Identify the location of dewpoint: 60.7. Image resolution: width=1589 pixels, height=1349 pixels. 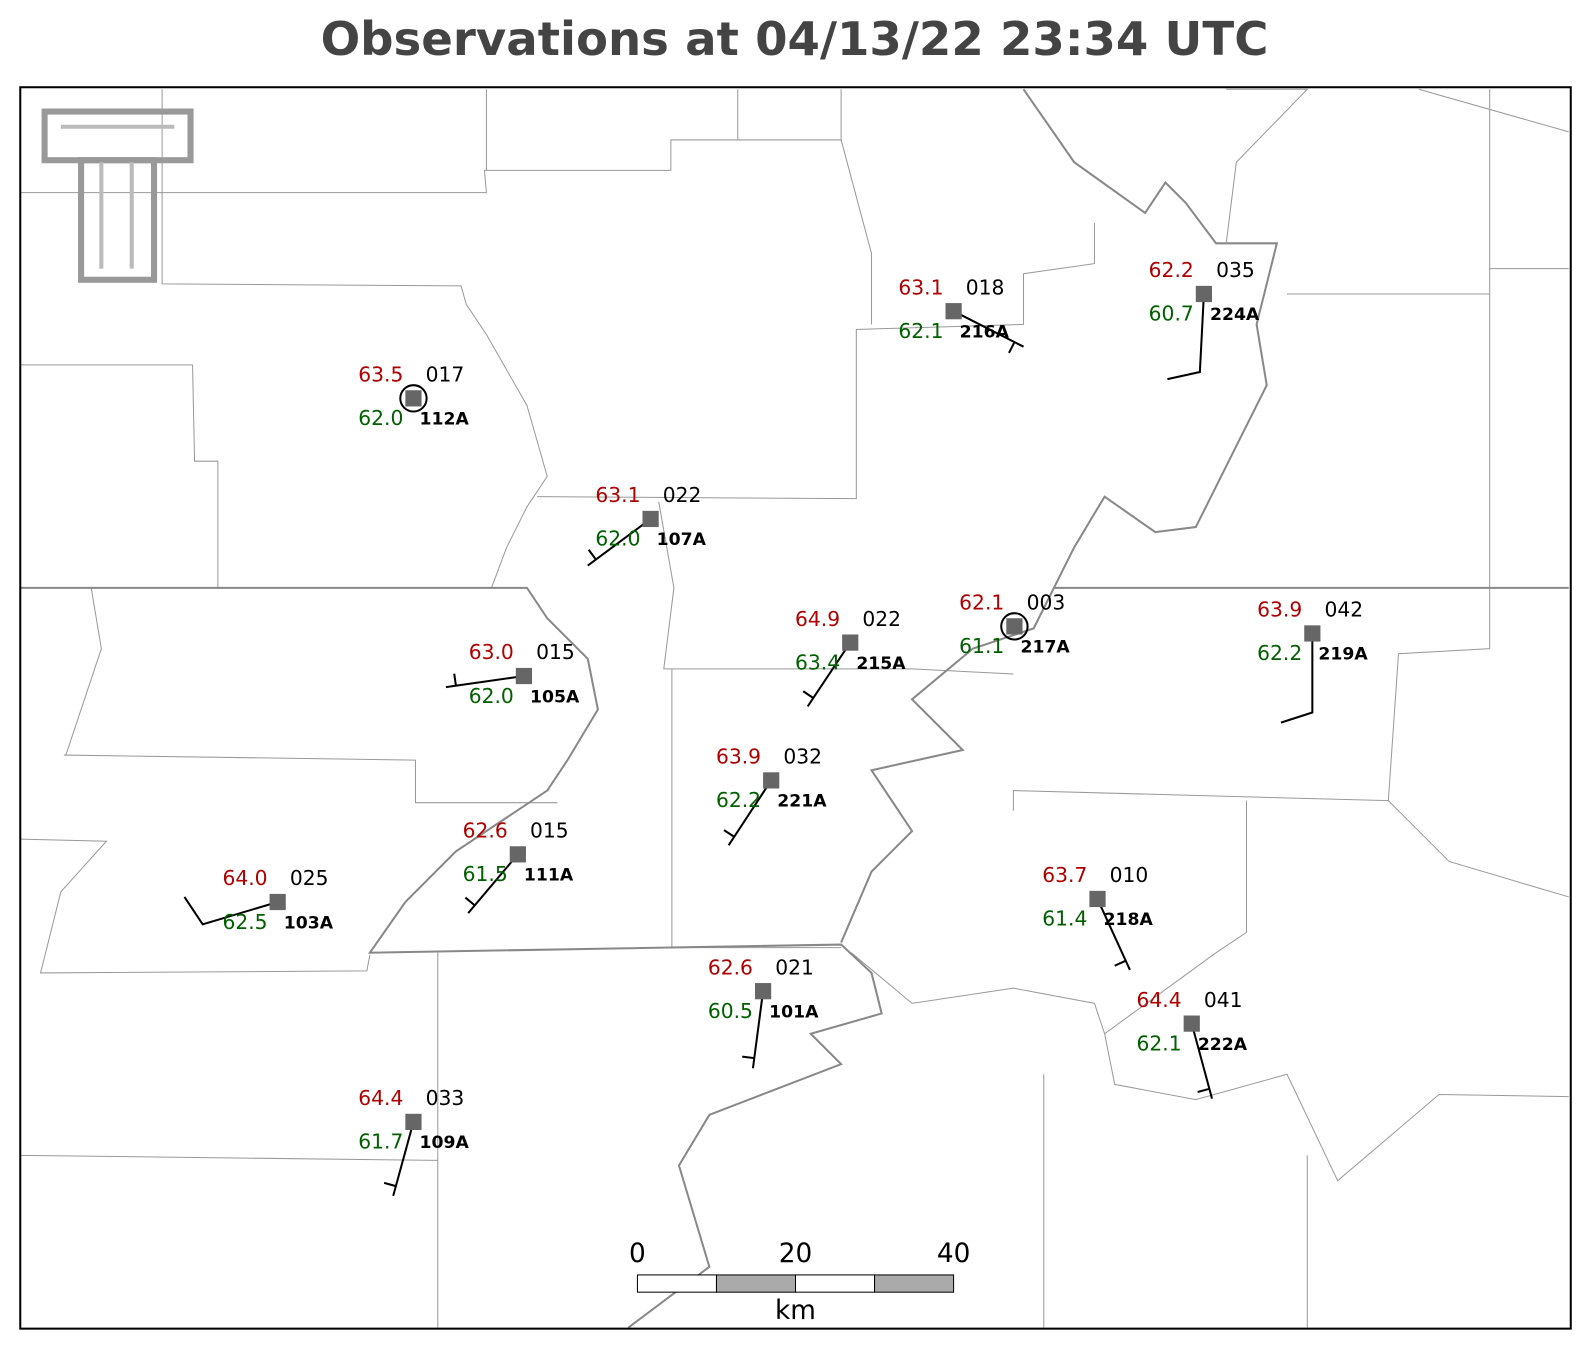
(1171, 314).